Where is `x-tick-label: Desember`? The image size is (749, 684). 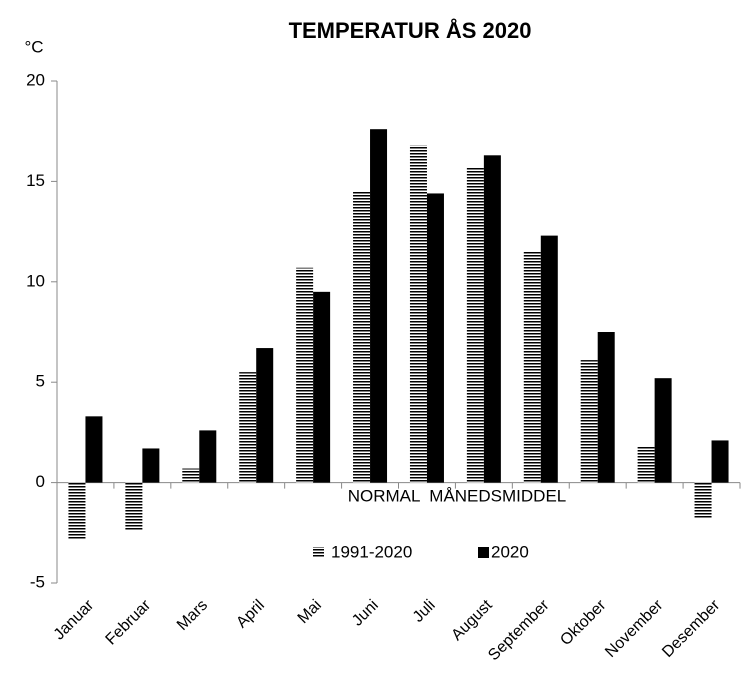 x-tick-label: Desember is located at coordinates (691, 628).